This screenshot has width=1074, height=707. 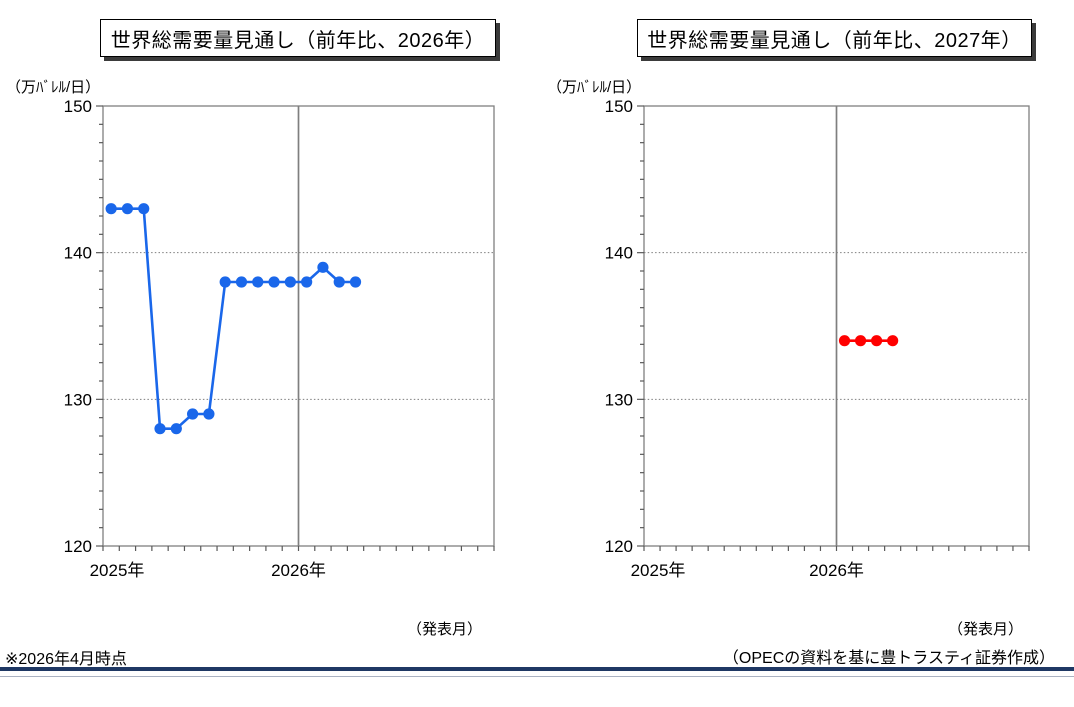 What do you see at coordinates (537, 669) in the screenshot?
I see `bottom-rule-thick` at bounding box center [537, 669].